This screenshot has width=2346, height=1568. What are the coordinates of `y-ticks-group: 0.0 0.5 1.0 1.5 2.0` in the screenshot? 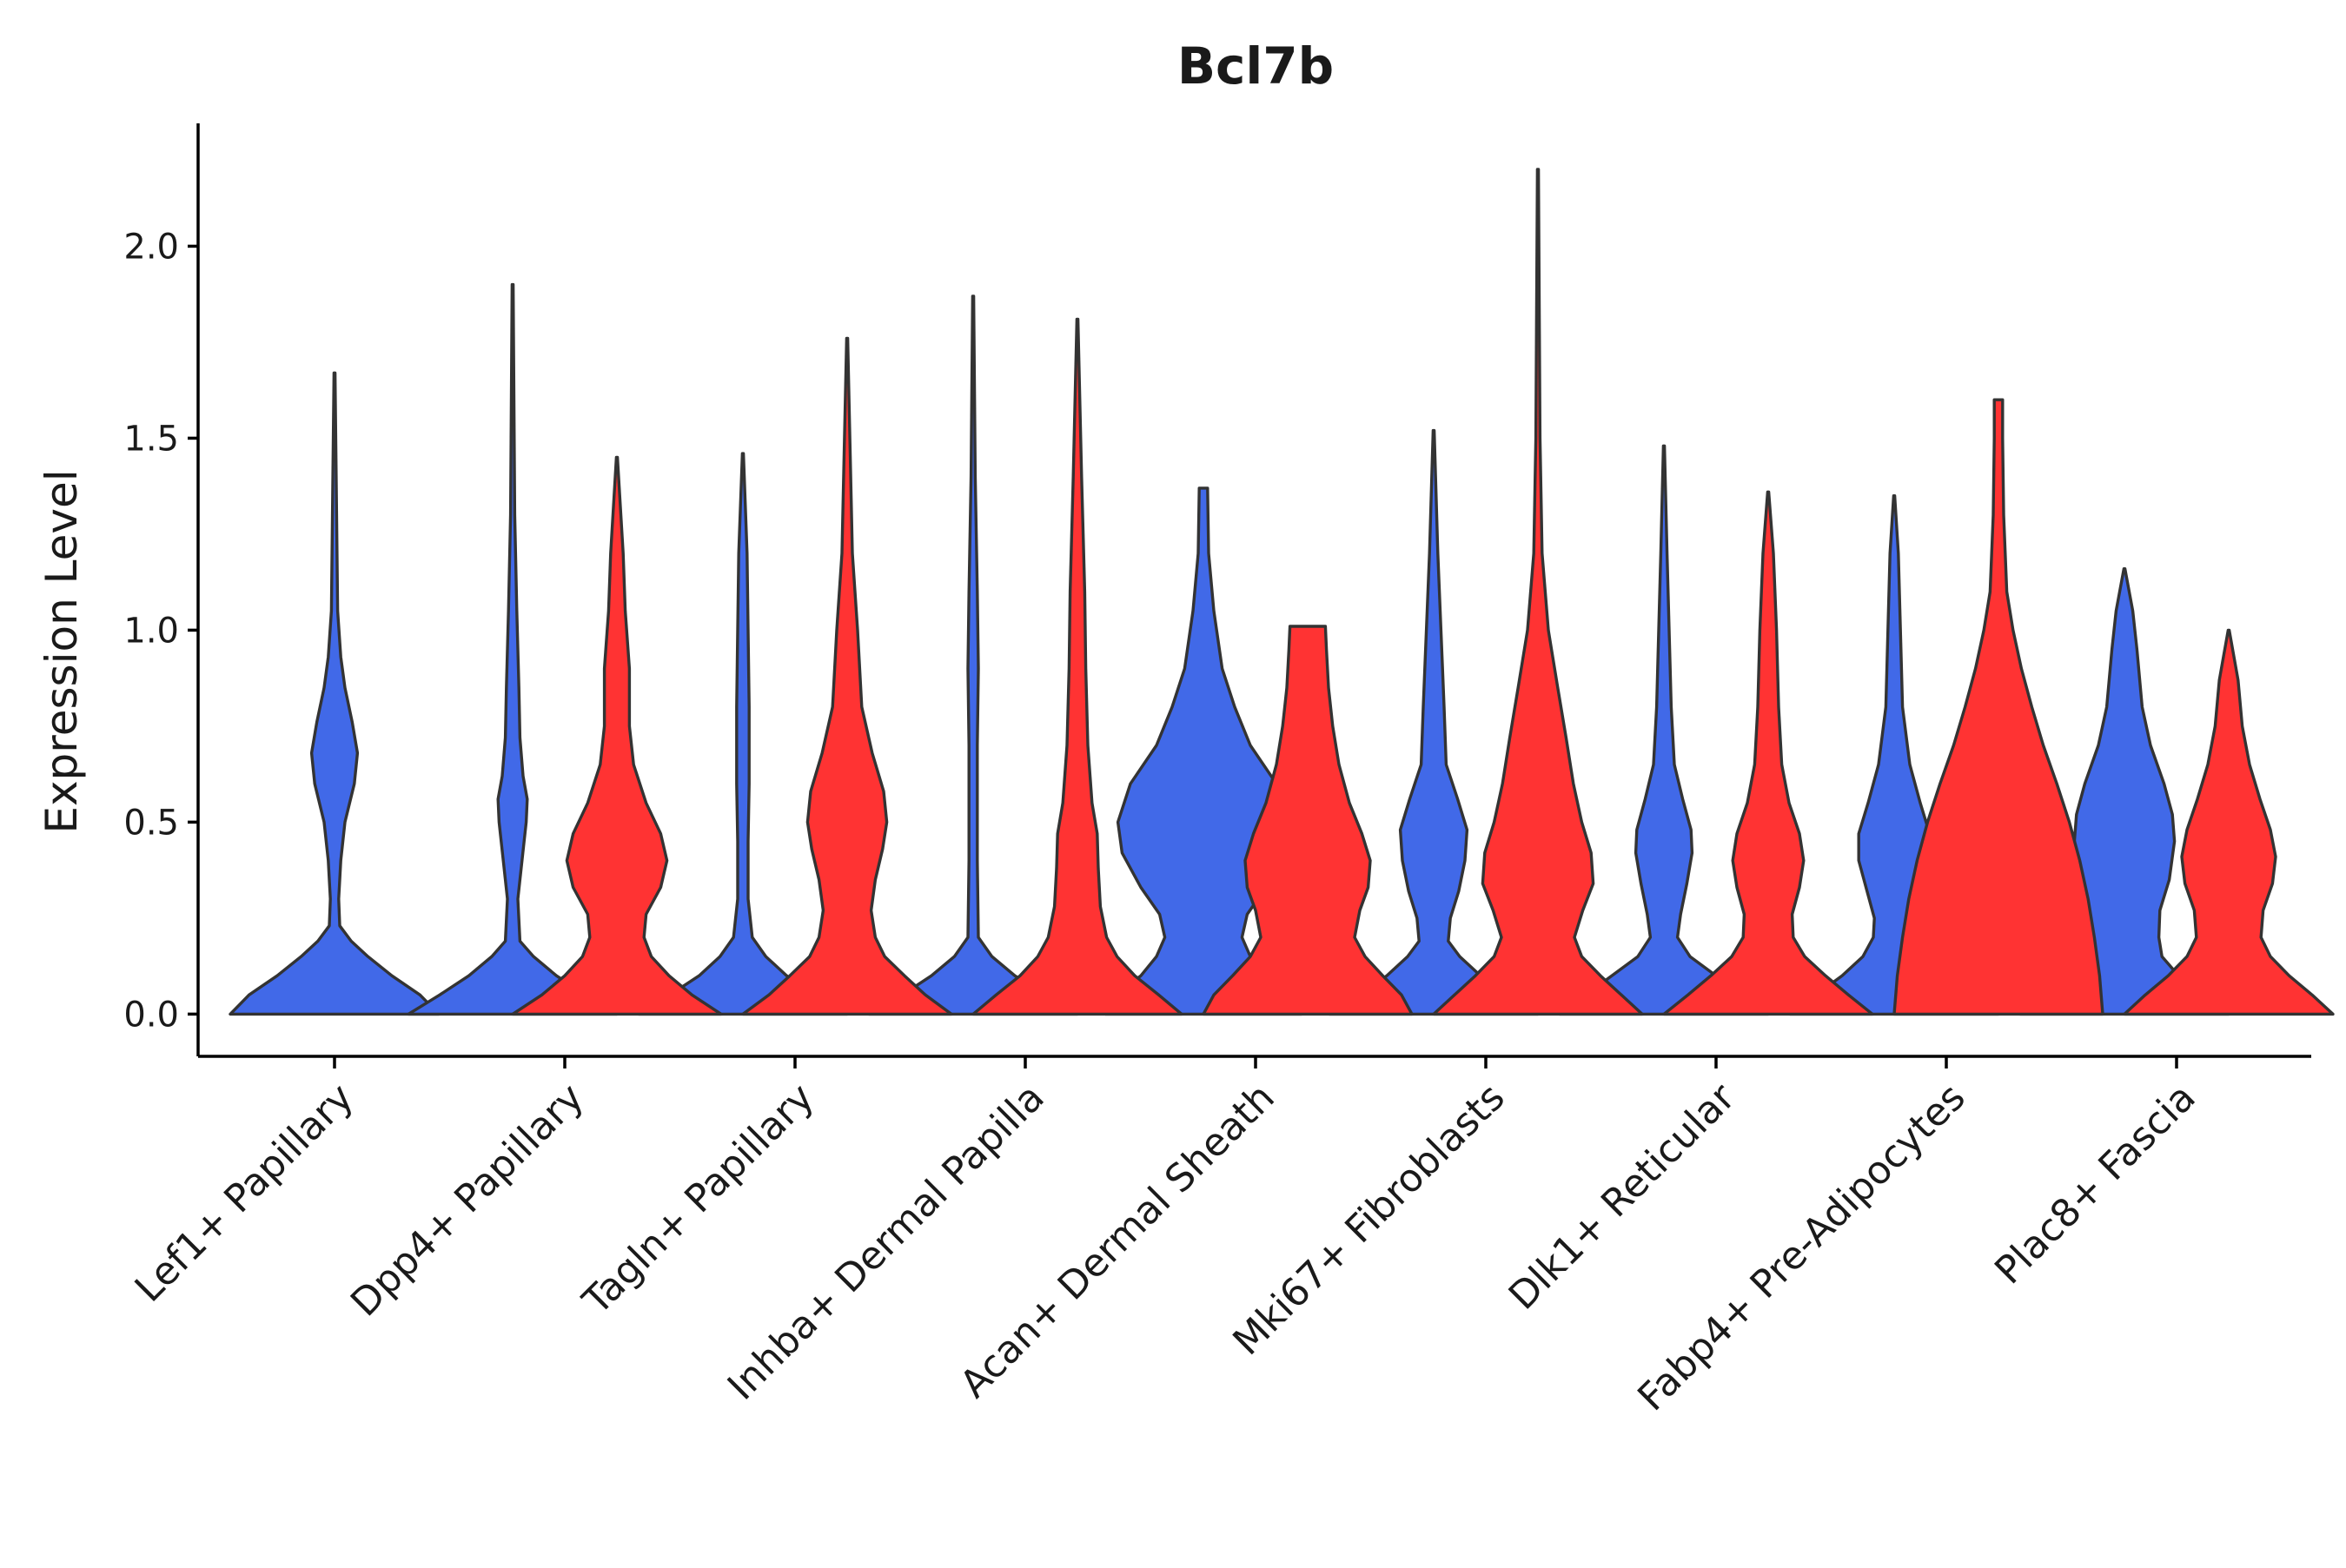 It's located at (160, 631).